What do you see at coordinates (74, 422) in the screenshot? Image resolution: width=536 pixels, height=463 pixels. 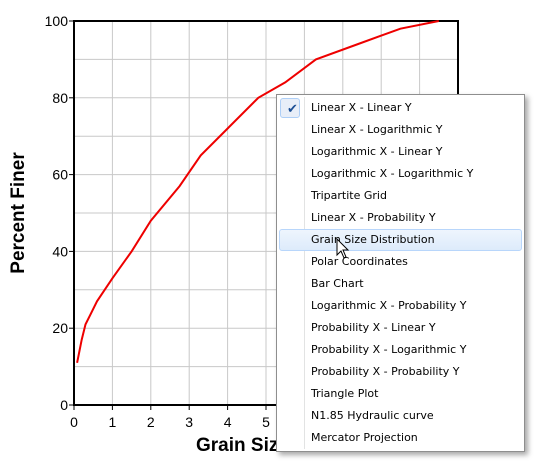 I see `x-tick-label: 0` at bounding box center [74, 422].